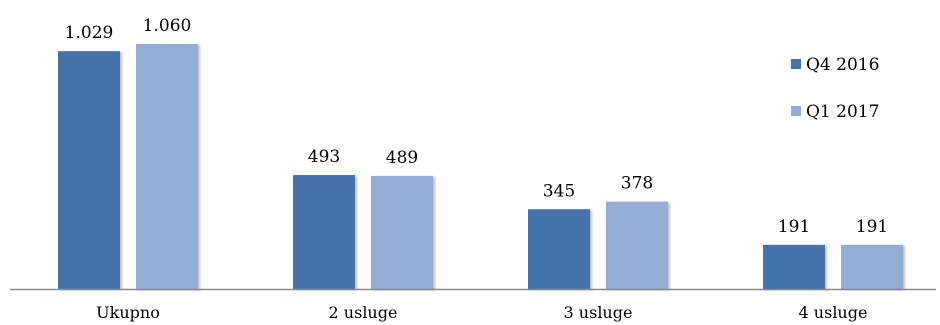 The height and width of the screenshot is (325, 940). I want to click on legend: Q4 2016 Q1 2017, so click(835, 88).